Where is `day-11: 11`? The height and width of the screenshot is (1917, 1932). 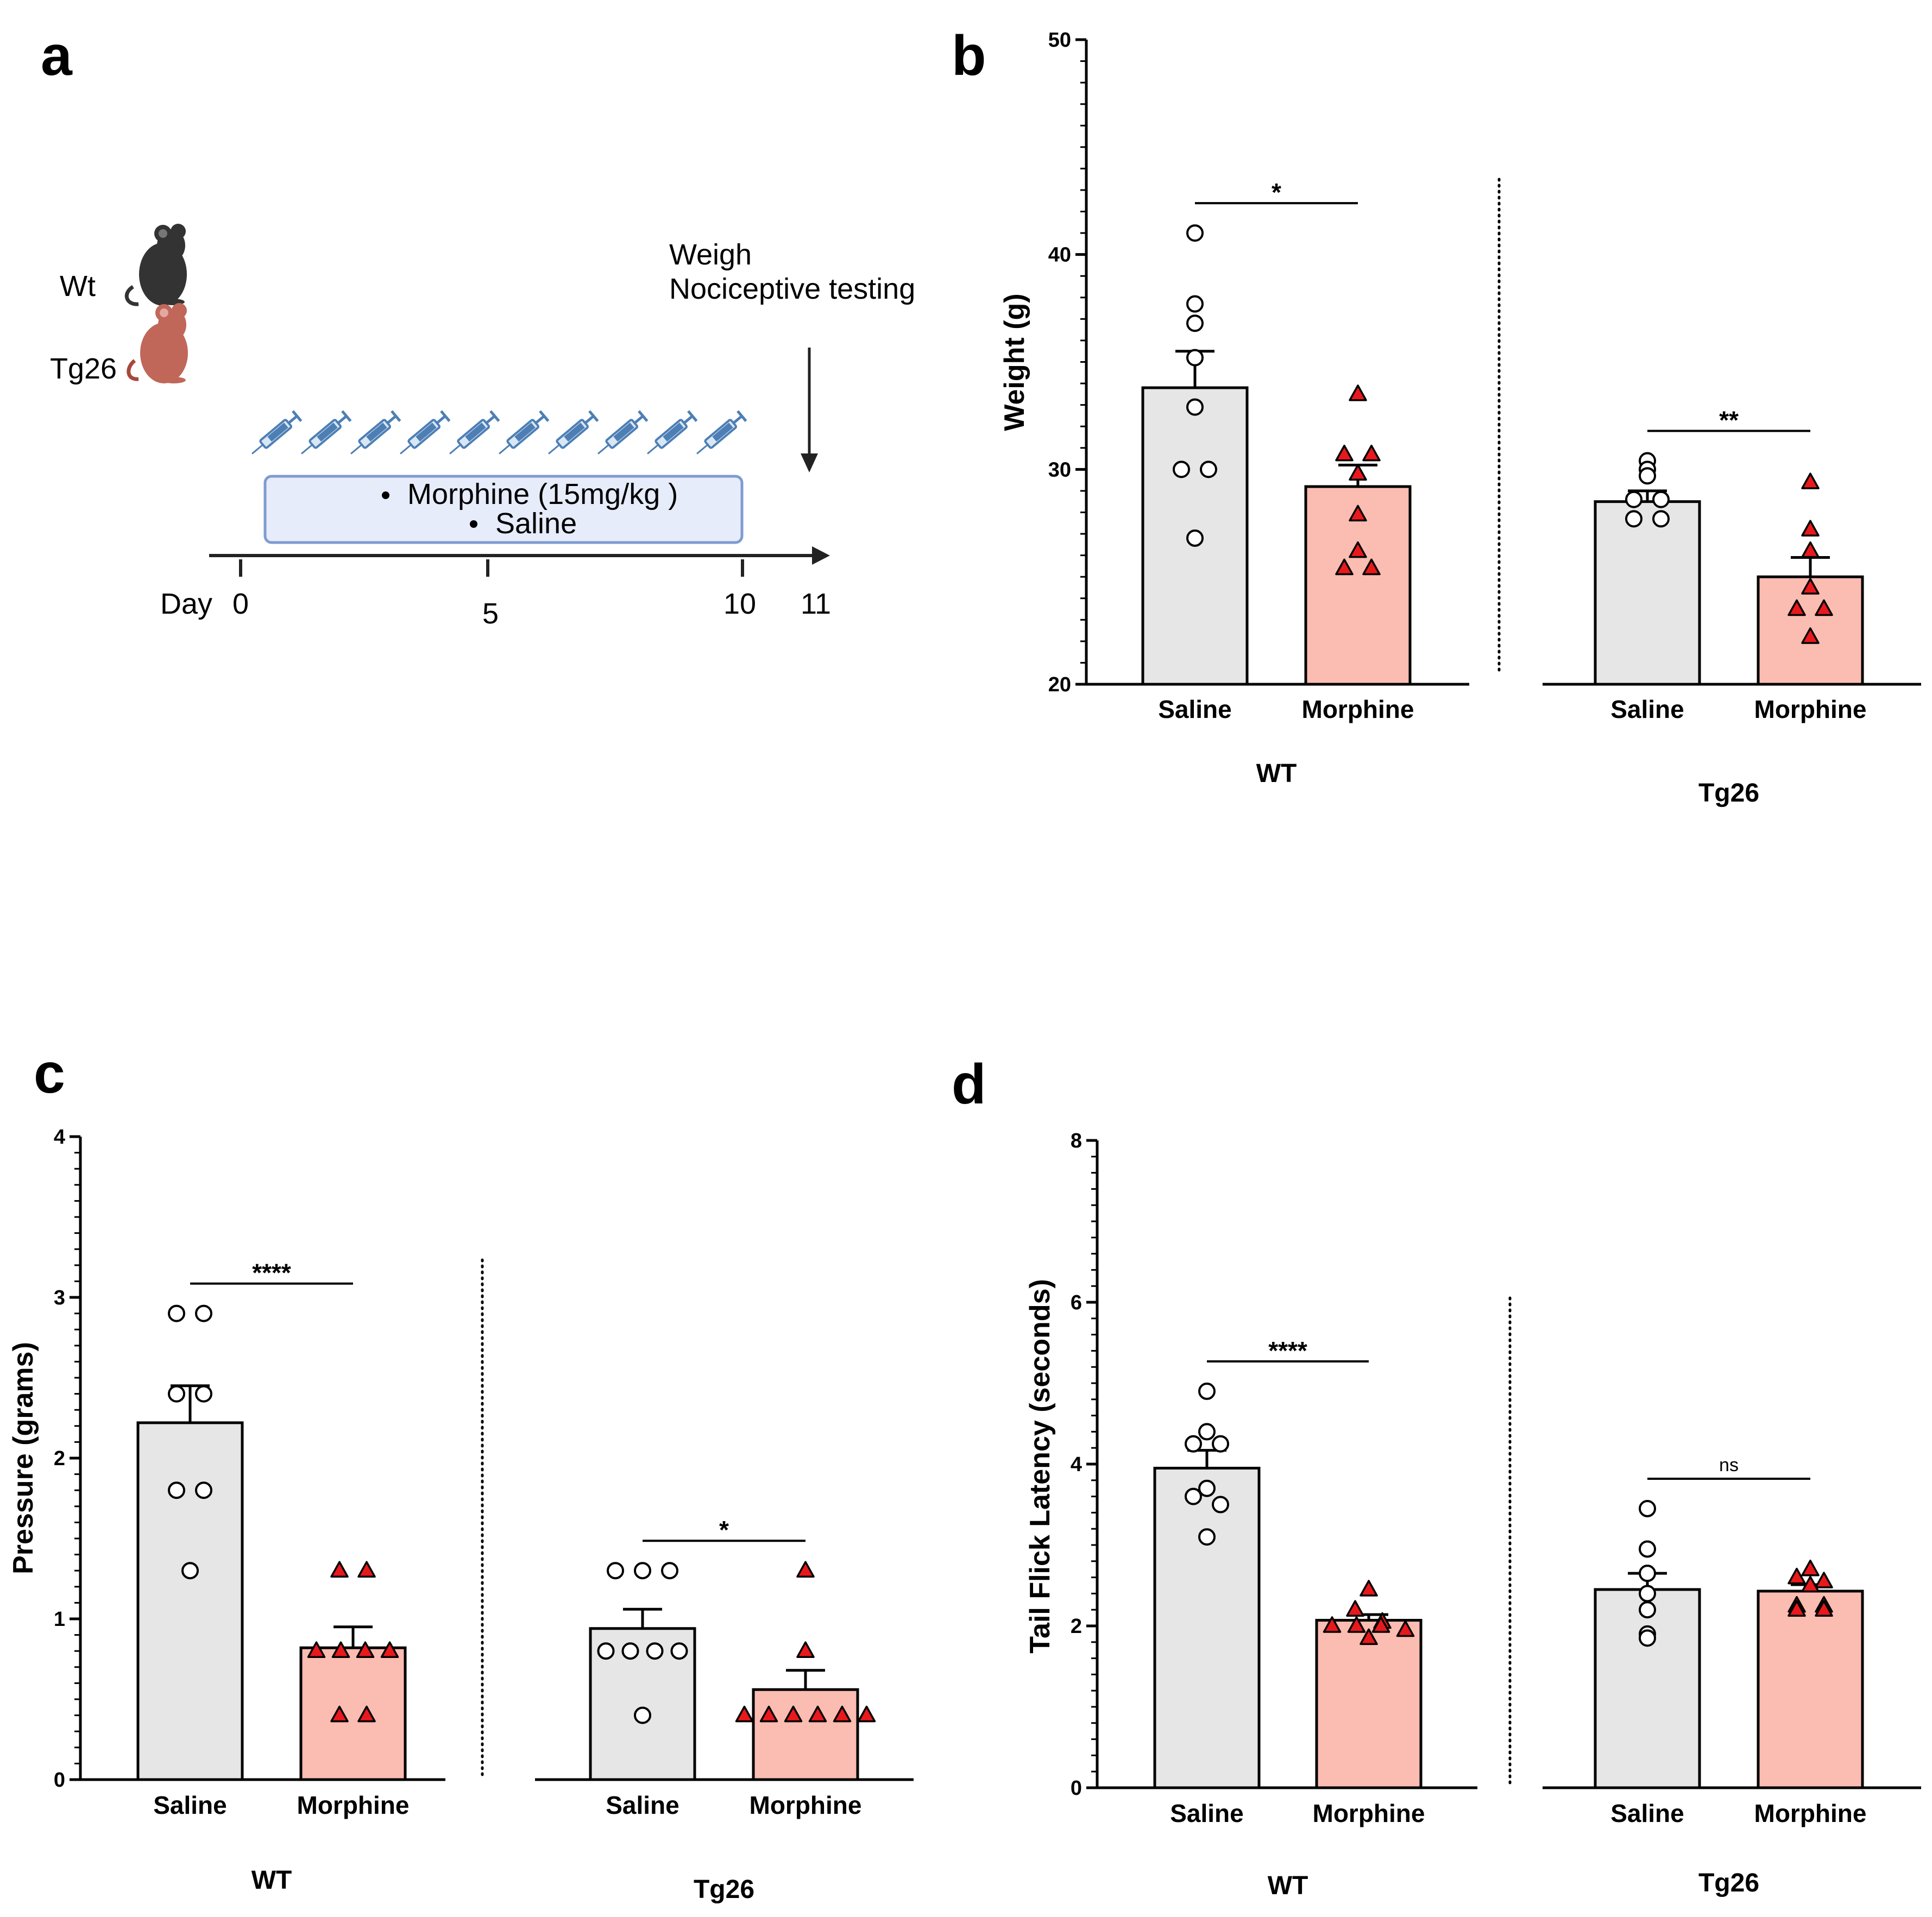
day-11: 11 is located at coordinates (816, 604).